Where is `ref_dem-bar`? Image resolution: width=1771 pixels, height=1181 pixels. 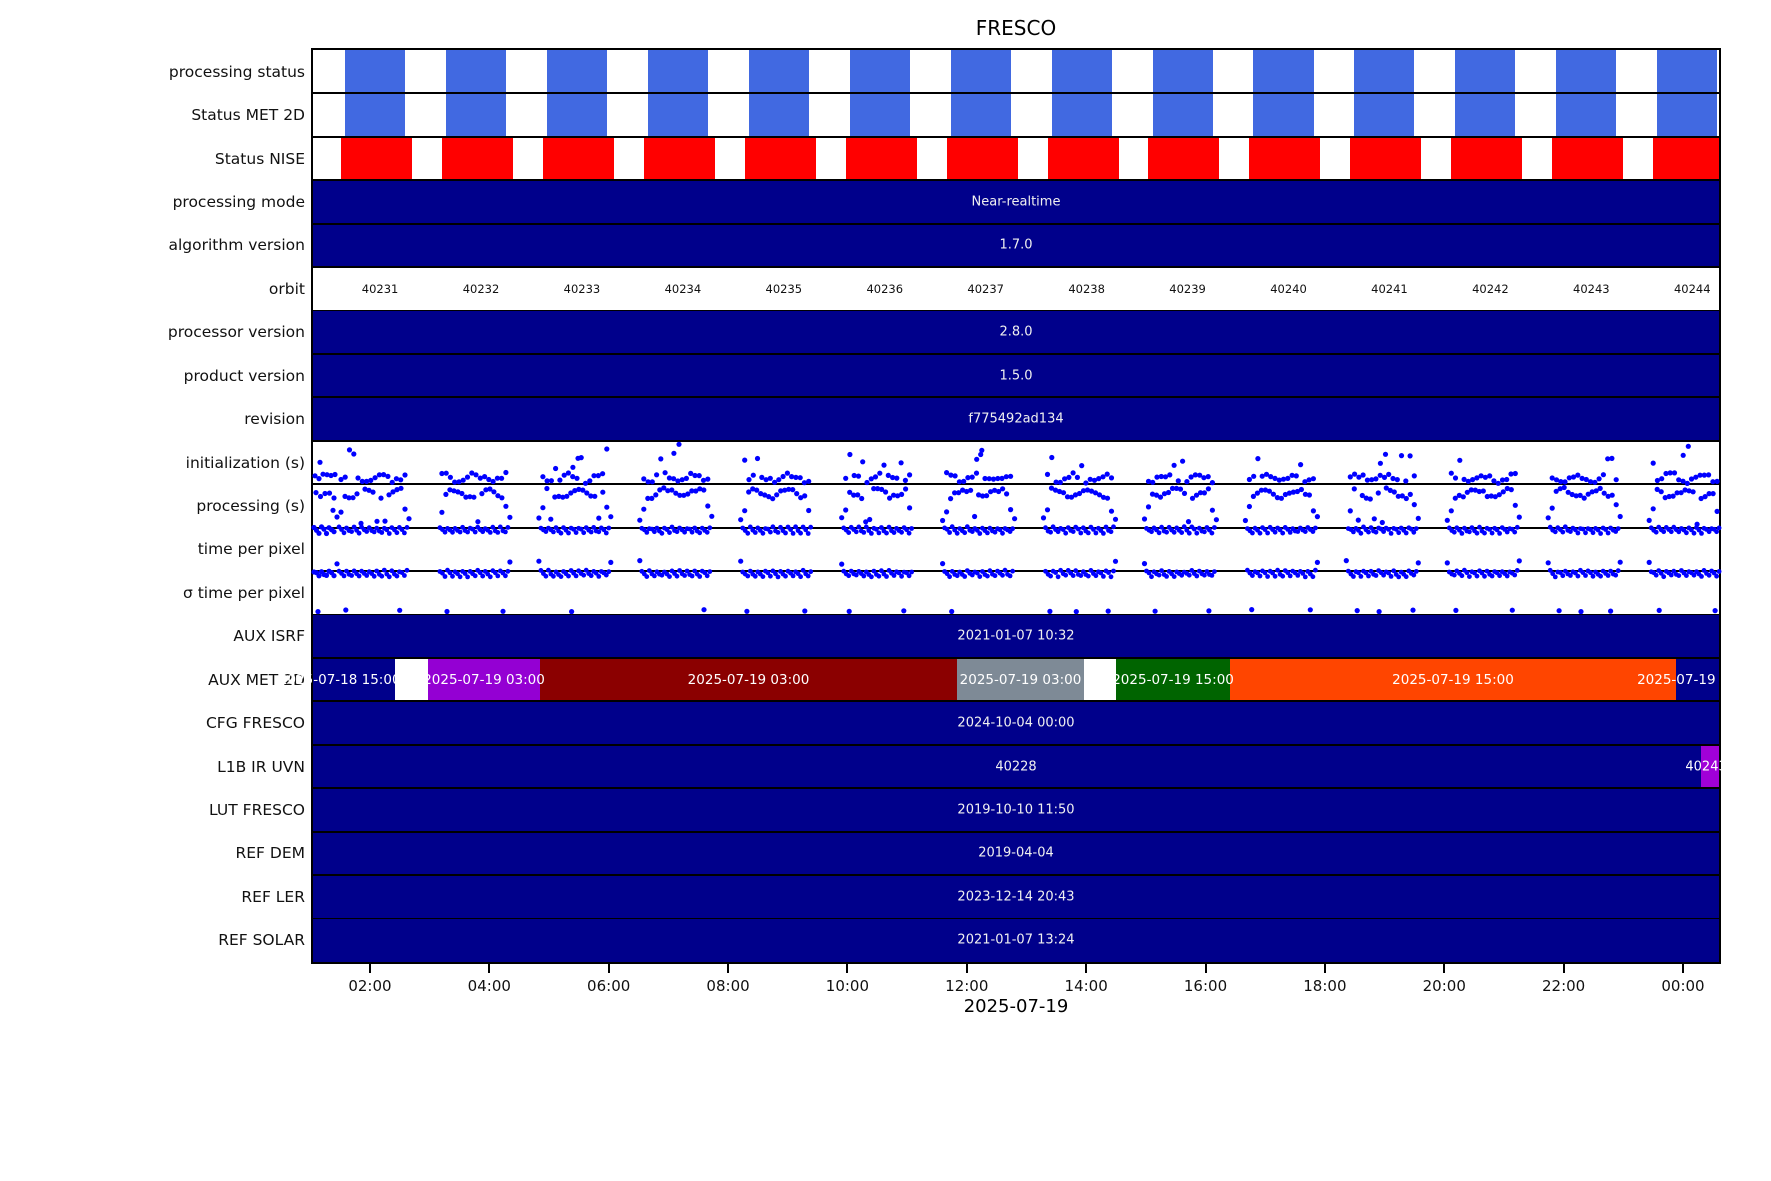 ref_dem-bar is located at coordinates (1016, 853).